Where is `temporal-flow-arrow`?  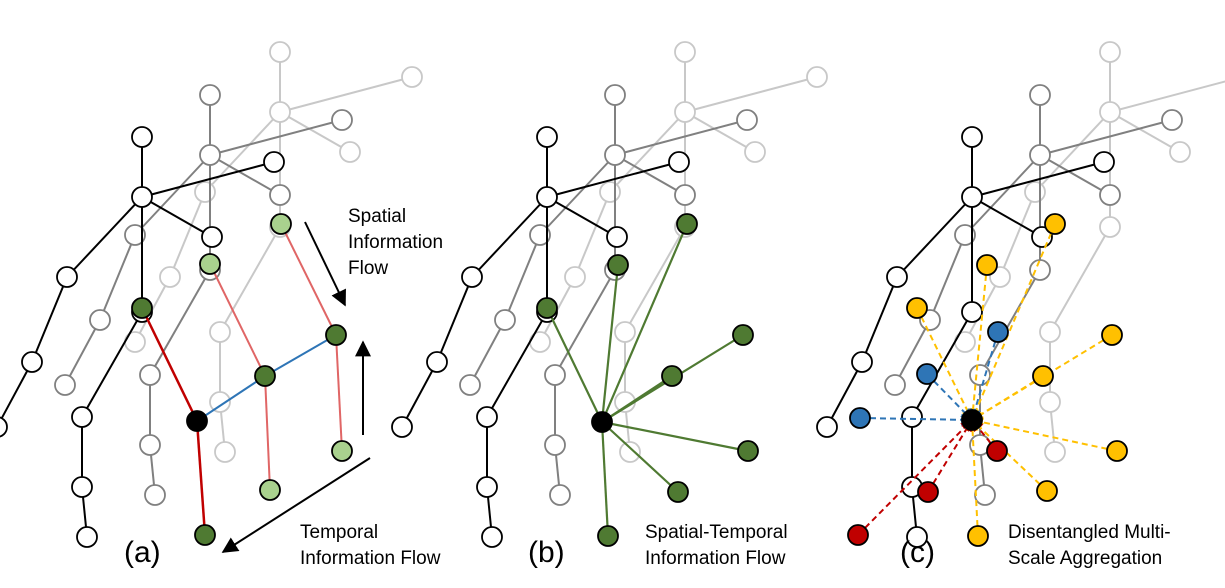 temporal-flow-arrow is located at coordinates (296, 505).